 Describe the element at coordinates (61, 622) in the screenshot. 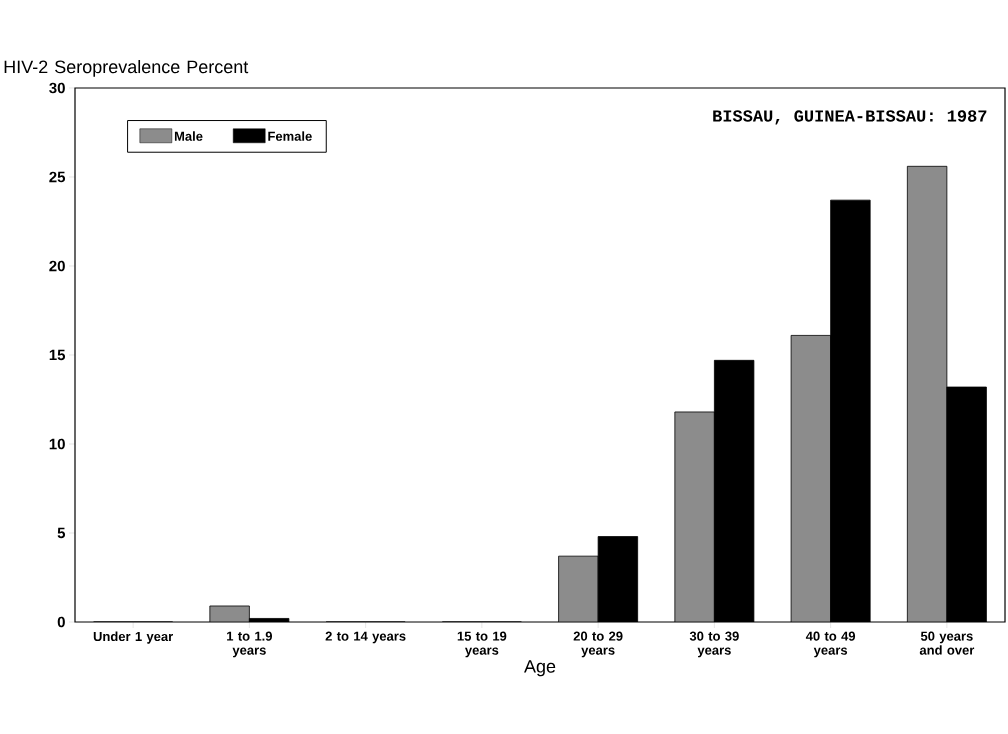

I see `y-tick-label: 0` at that location.